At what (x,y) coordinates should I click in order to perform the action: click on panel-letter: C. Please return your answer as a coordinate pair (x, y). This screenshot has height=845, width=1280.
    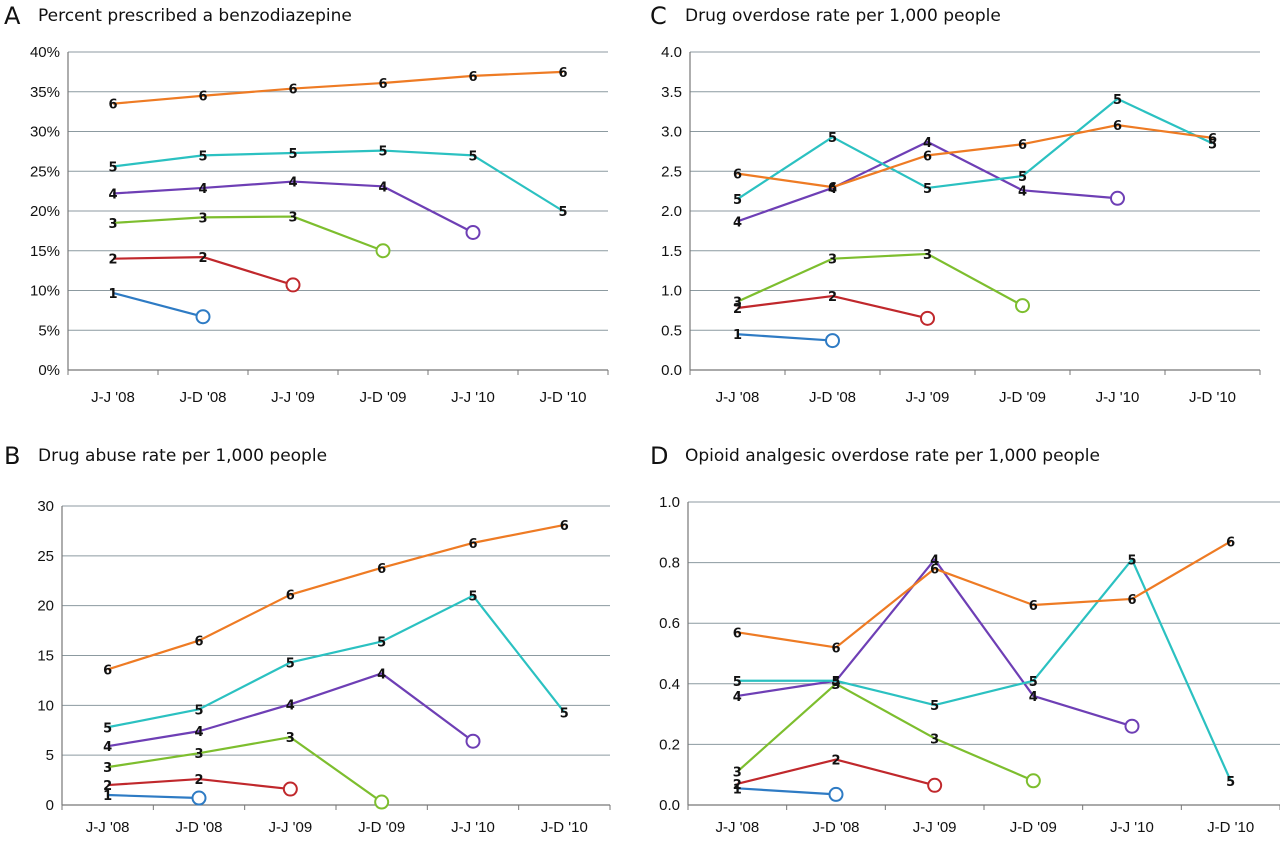
    Looking at the image, I should click on (658, 16).